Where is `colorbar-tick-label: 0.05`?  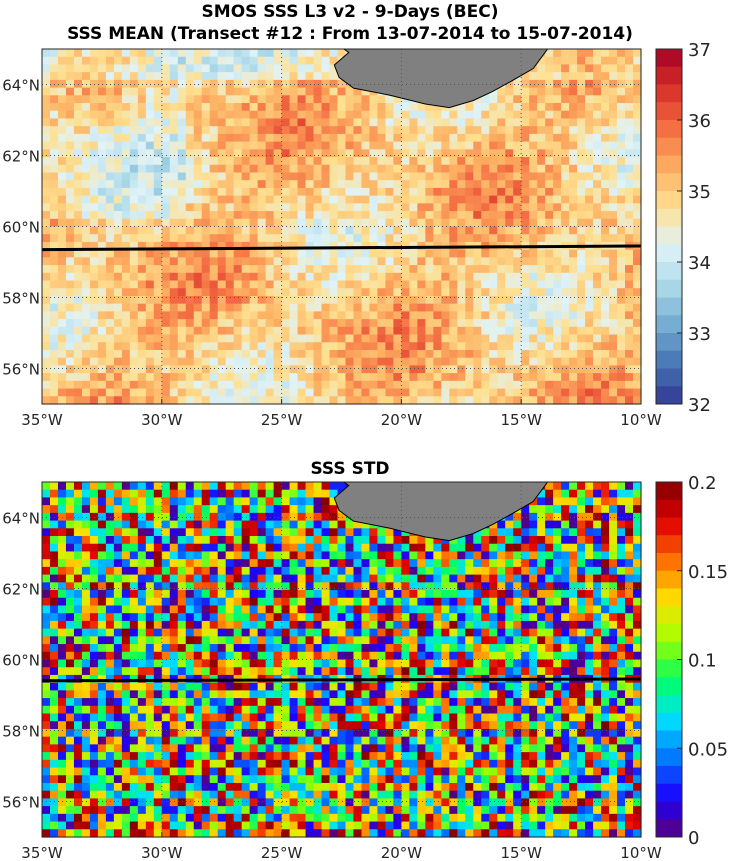
colorbar-tick-label: 0.05 is located at coordinates (708, 749).